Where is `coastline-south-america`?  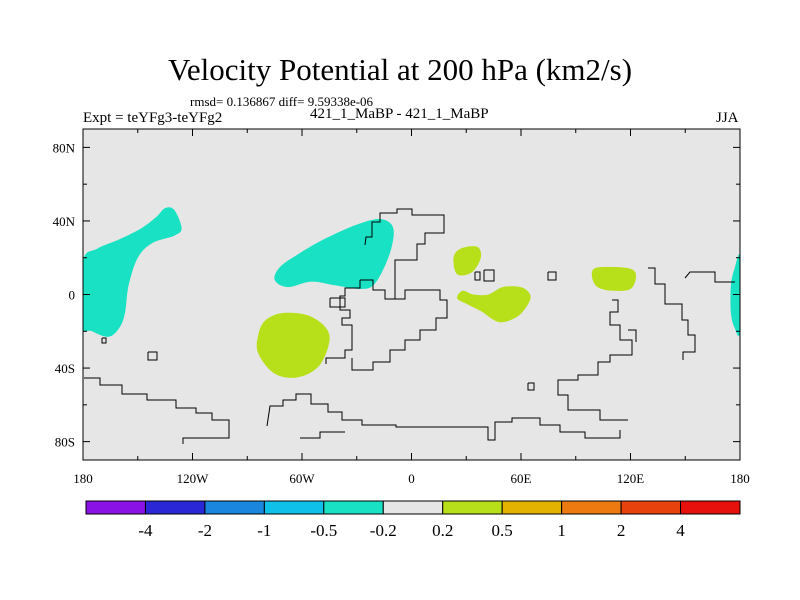
coastline-south-america is located at coordinates (104, 340).